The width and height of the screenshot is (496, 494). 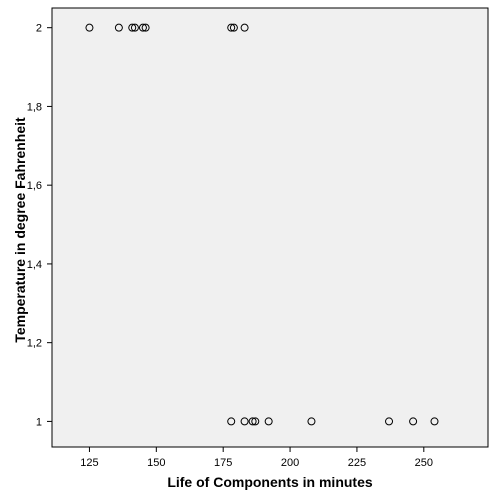 What do you see at coordinates (39, 225) in the screenshot?
I see `y-axis-ticks: 1 1,2 1,4 1,6 1,8 2` at bounding box center [39, 225].